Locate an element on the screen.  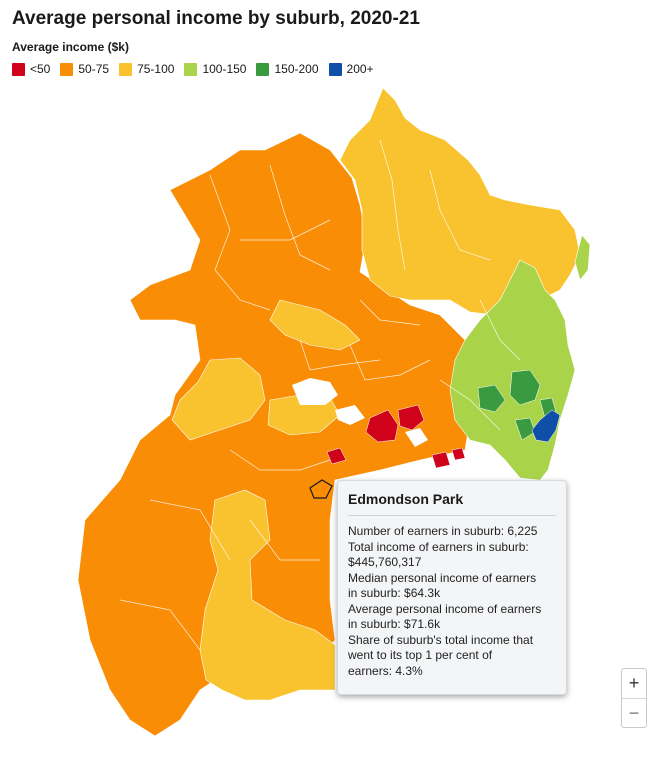
region-under-50-c is located at coordinates (336, 456).